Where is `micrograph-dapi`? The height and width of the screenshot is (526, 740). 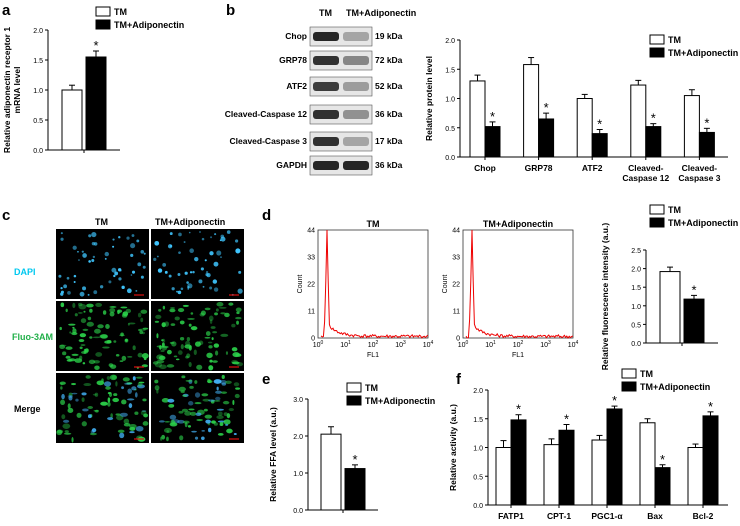
micrograph-dapi is located at coordinates (197, 264).